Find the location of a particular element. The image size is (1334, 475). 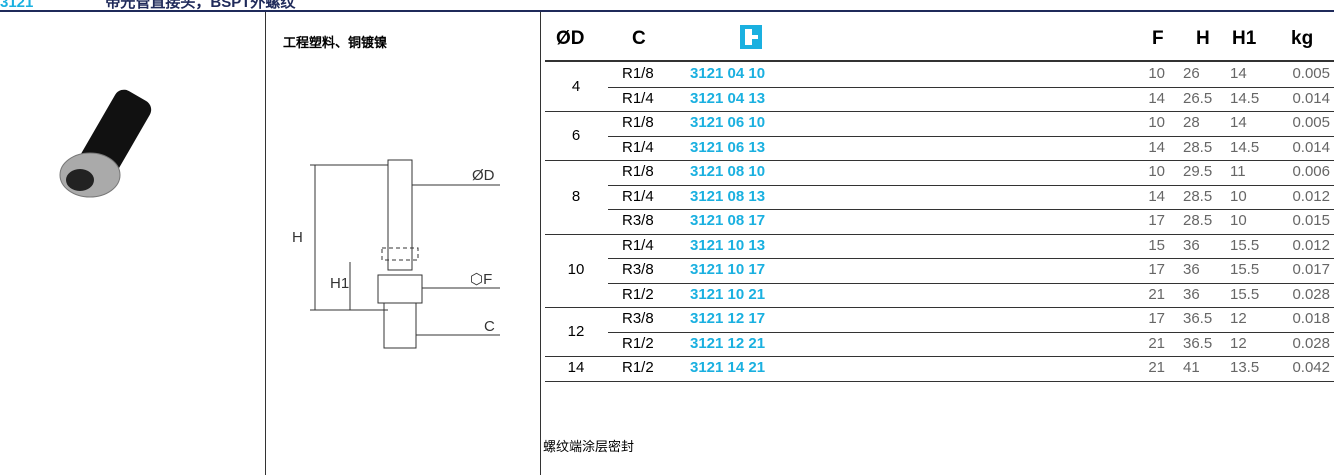

note: 螺纹端涂层密封 is located at coordinates (589, 446).